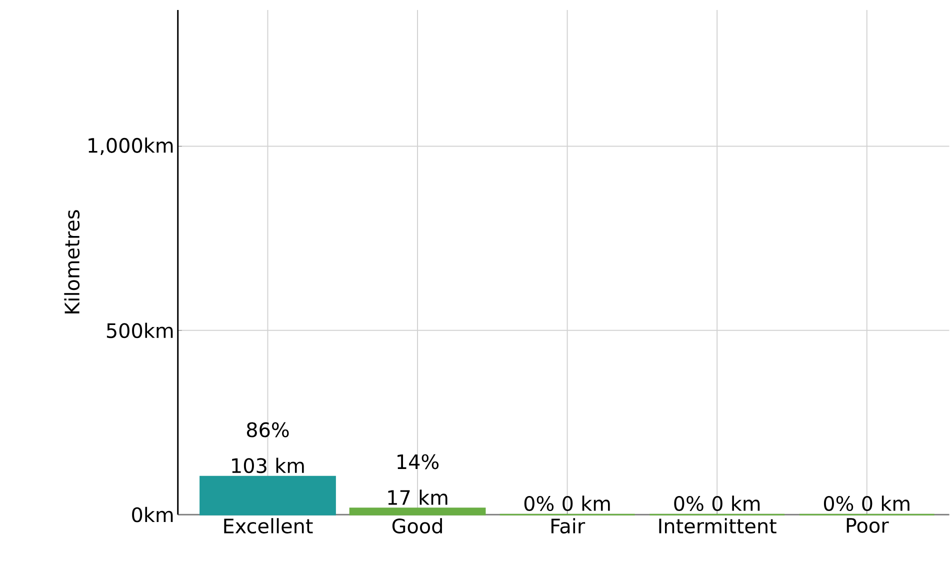 Image resolution: width=950 pixels, height=576 pixels. I want to click on y-tick-label: 0km, so click(152, 515).